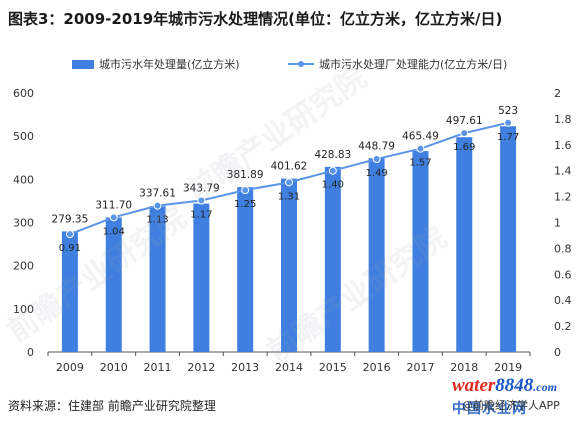  Describe the element at coordinates (563, 300) in the screenshot. I see `y-right-tick-label: 0.4` at that location.